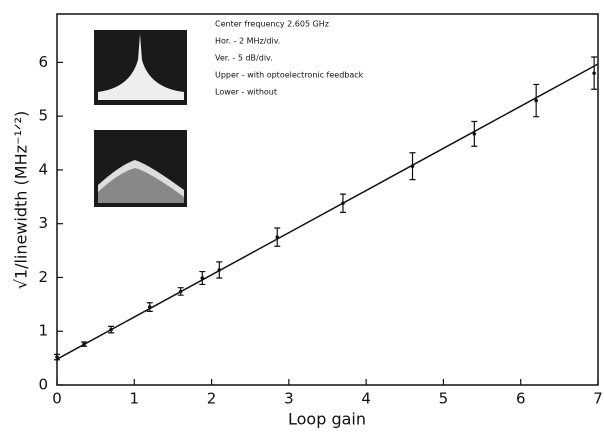 The width and height of the screenshot is (604, 435). What do you see at coordinates (289, 399) in the screenshot?
I see `x-tick-label: 3` at bounding box center [289, 399].